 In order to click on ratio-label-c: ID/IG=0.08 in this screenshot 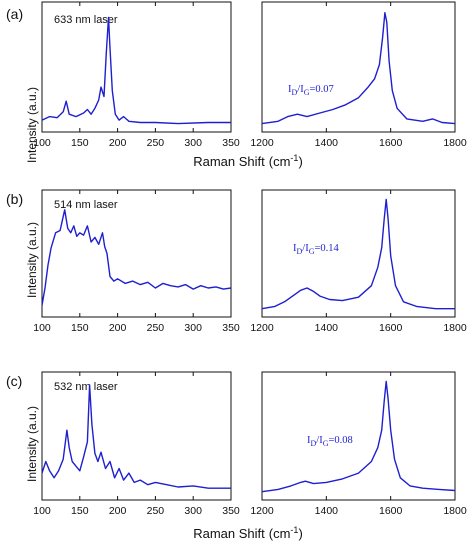, I will do `click(330, 441)`.